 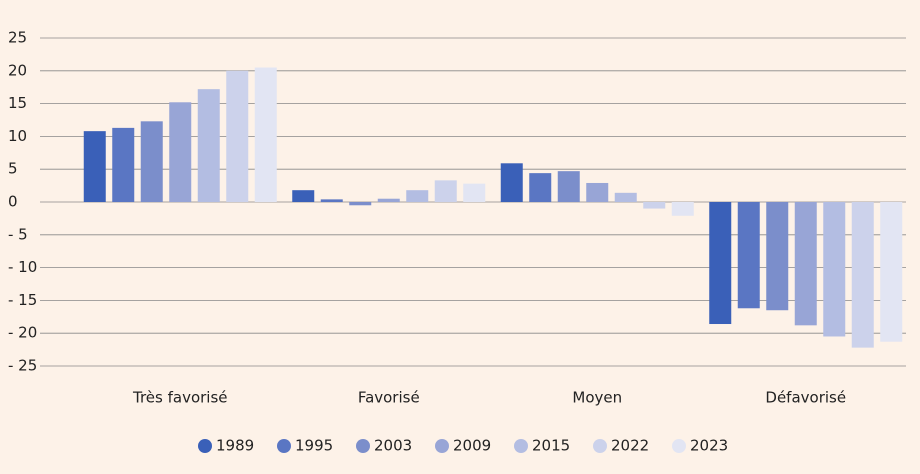 What do you see at coordinates (551, 446) in the screenshot?
I see `legend-label: 2015` at bounding box center [551, 446].